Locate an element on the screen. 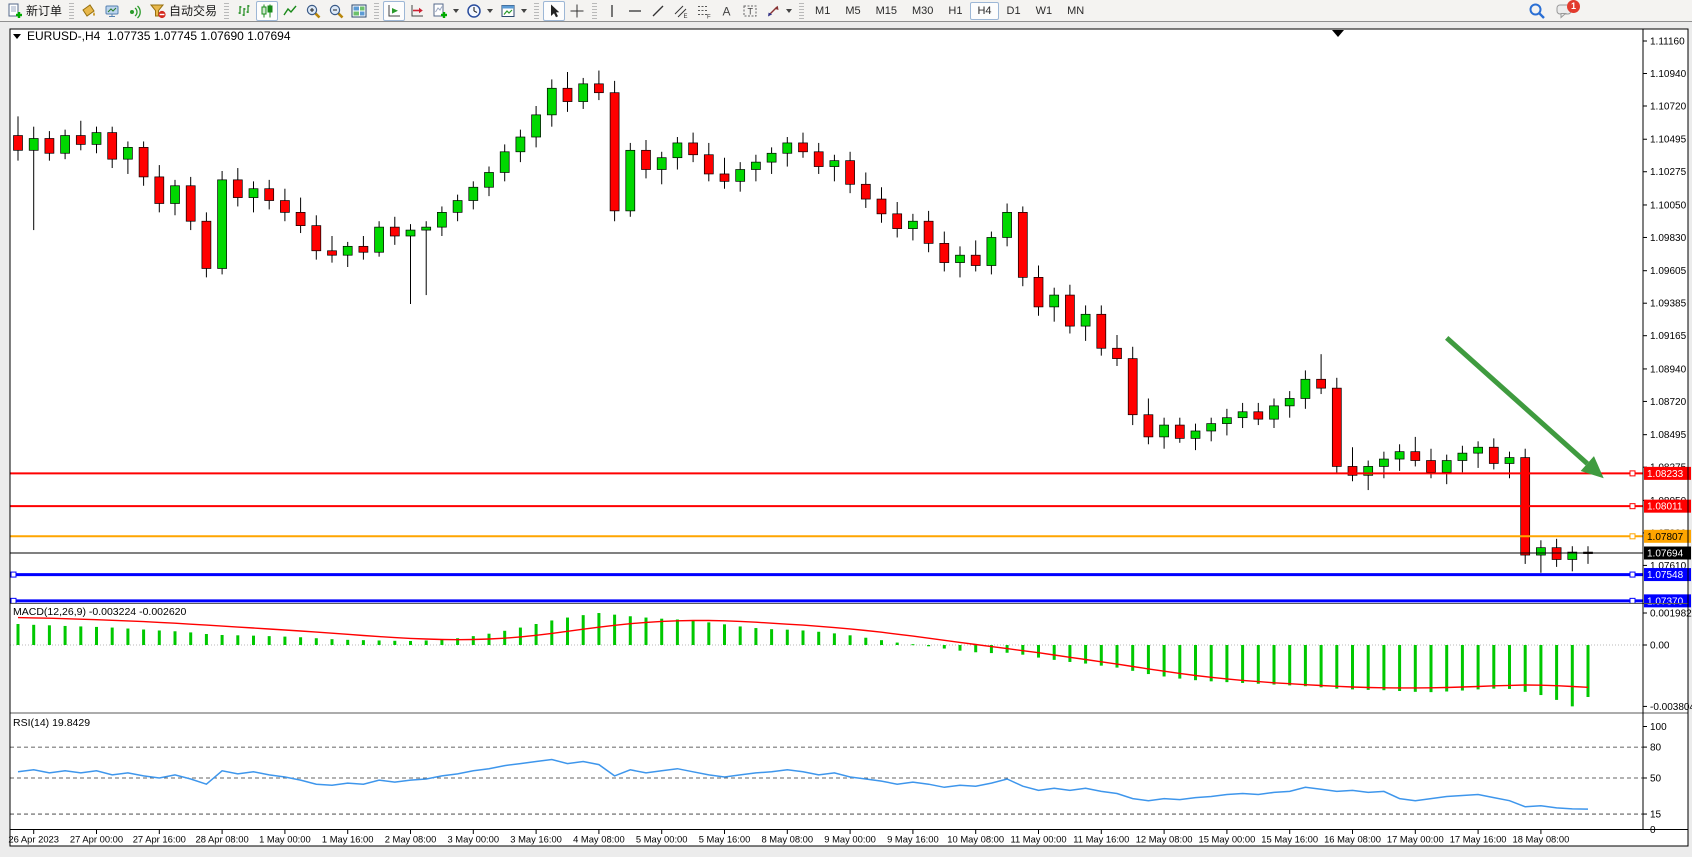 This screenshot has height=857, width=1692. trendline-icon is located at coordinates (658, 11).